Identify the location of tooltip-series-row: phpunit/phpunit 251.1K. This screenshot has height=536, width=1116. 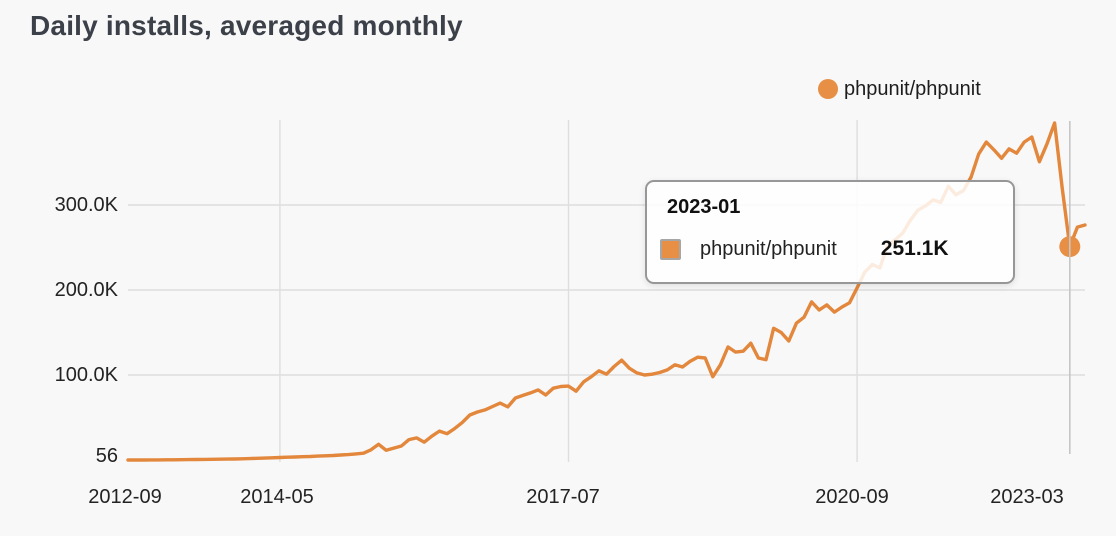
(827, 249).